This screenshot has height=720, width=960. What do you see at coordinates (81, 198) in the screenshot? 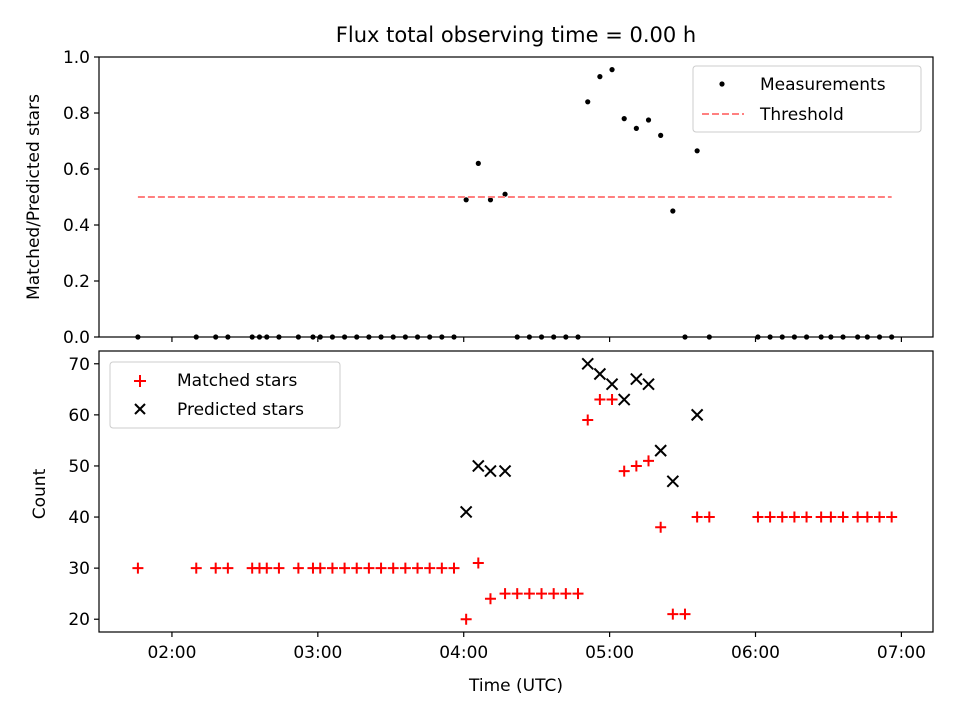
I see `top-y-axis: 0.0 0.2 0.4 0.6 0.8 1.0` at bounding box center [81, 198].